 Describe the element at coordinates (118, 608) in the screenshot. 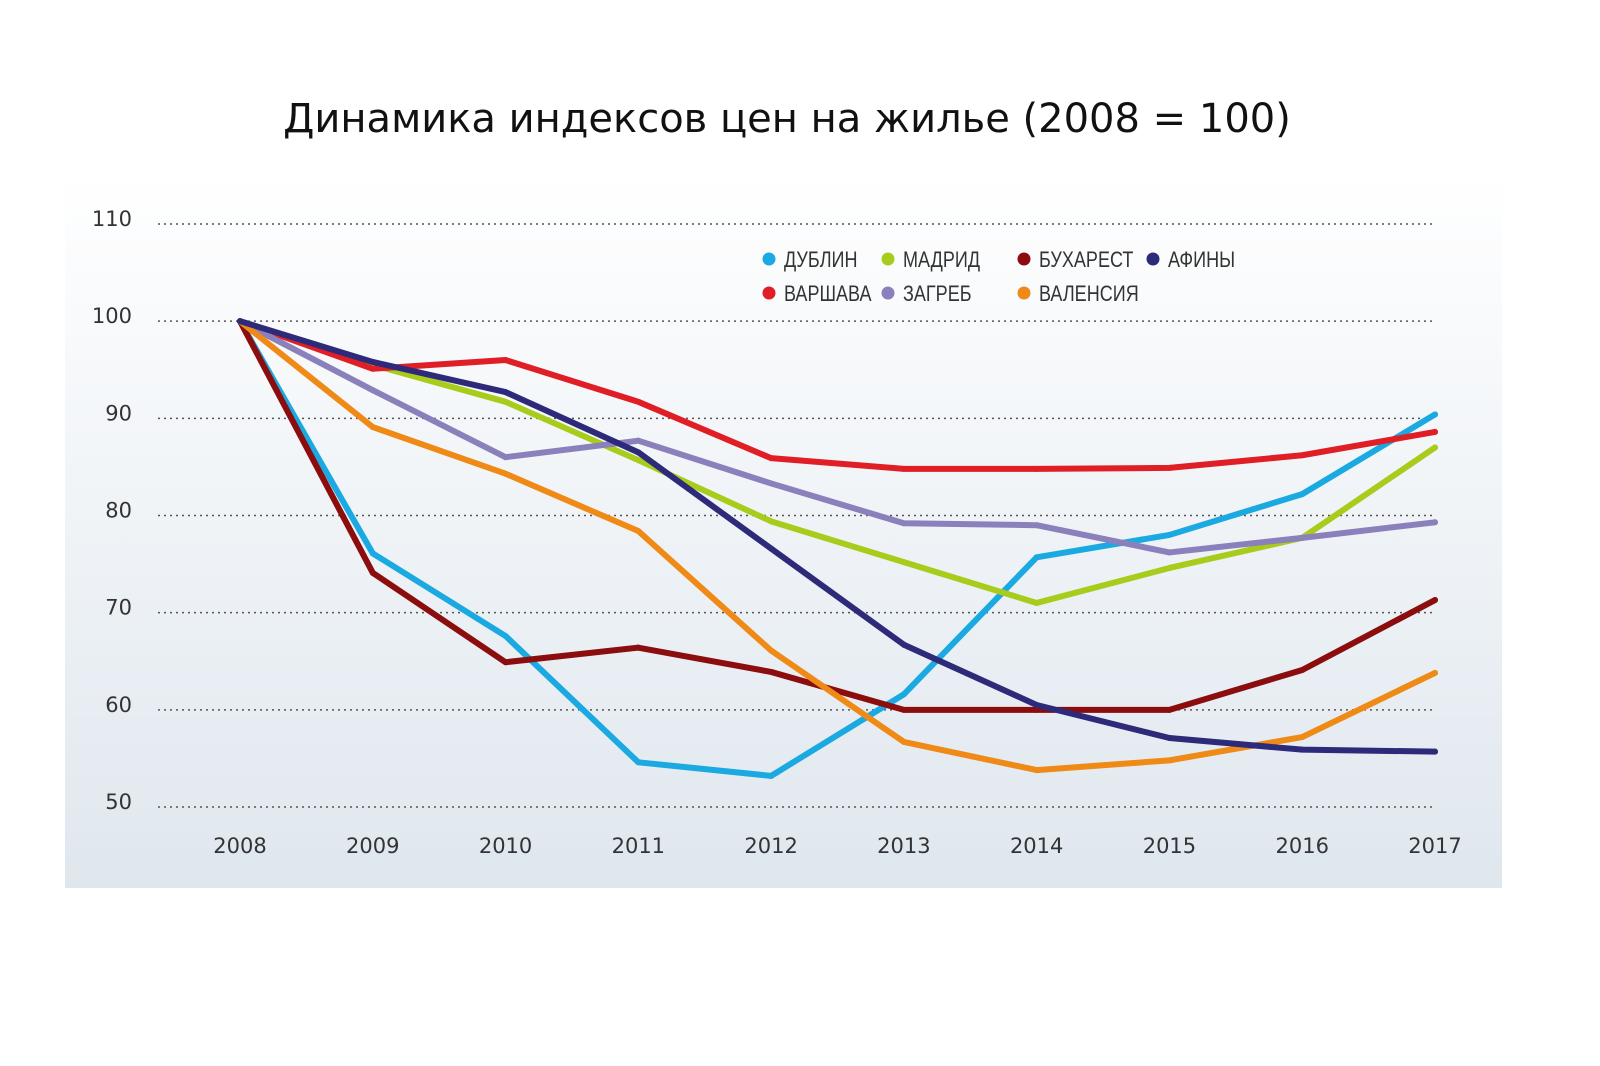

I see `y-tick-label: 70` at that location.